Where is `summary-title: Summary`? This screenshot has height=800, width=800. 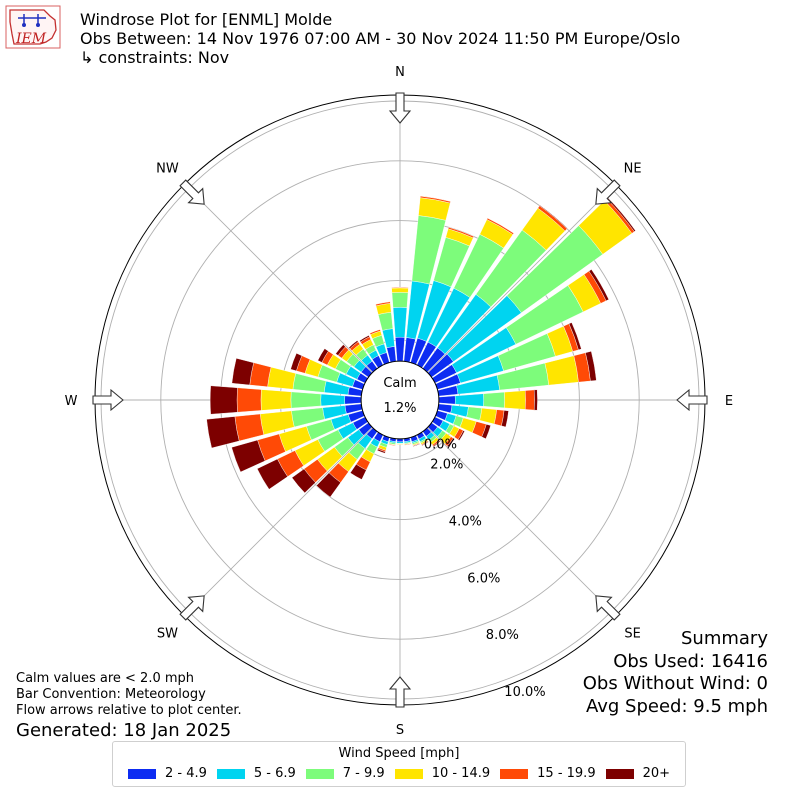 summary-title: Summary is located at coordinates (724, 638).